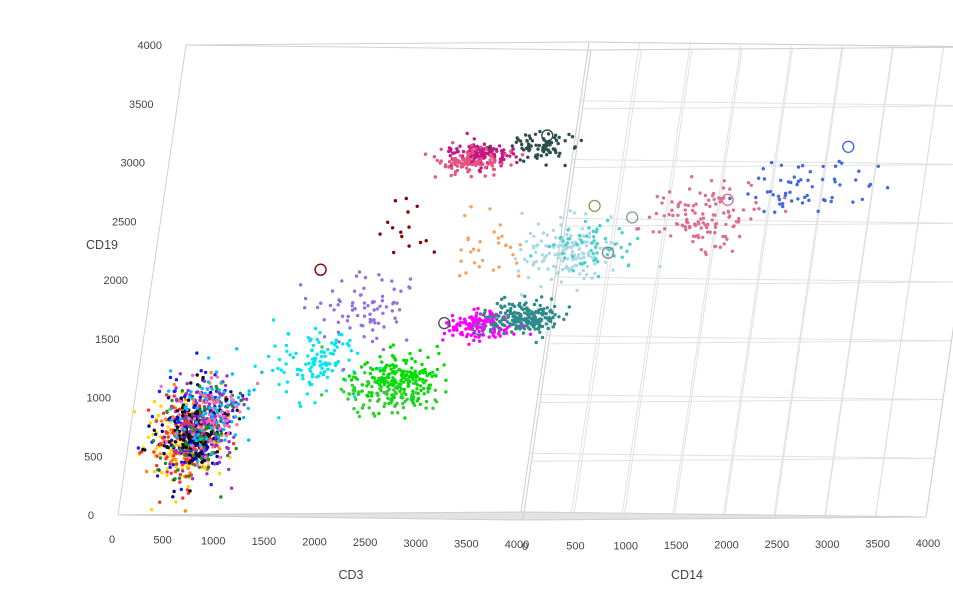  I want to click on z-tick-label: 3500, so click(141, 105).